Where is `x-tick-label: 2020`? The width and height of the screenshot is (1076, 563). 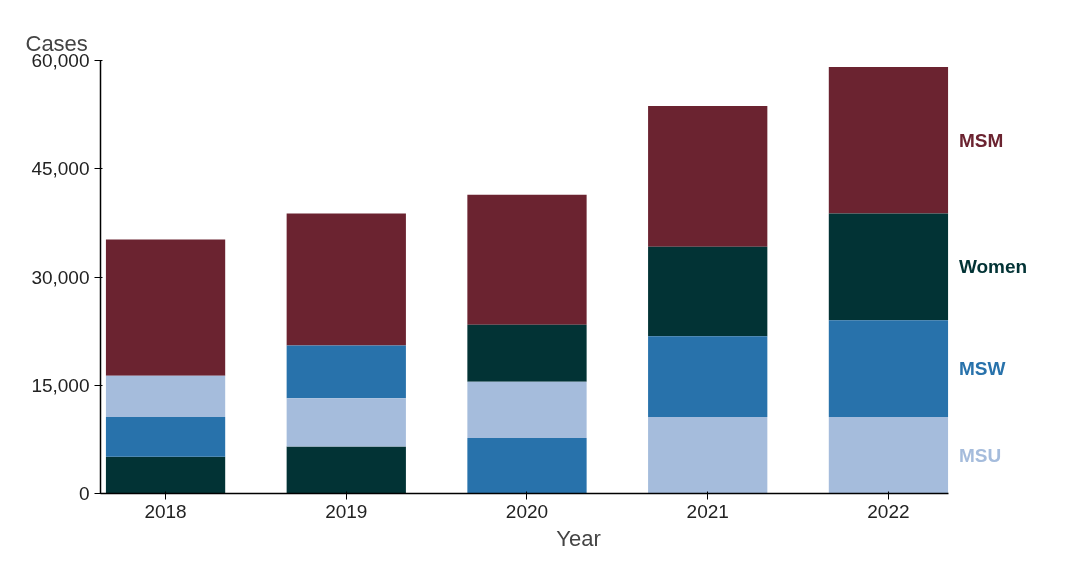 x-tick-label: 2020 is located at coordinates (527, 511).